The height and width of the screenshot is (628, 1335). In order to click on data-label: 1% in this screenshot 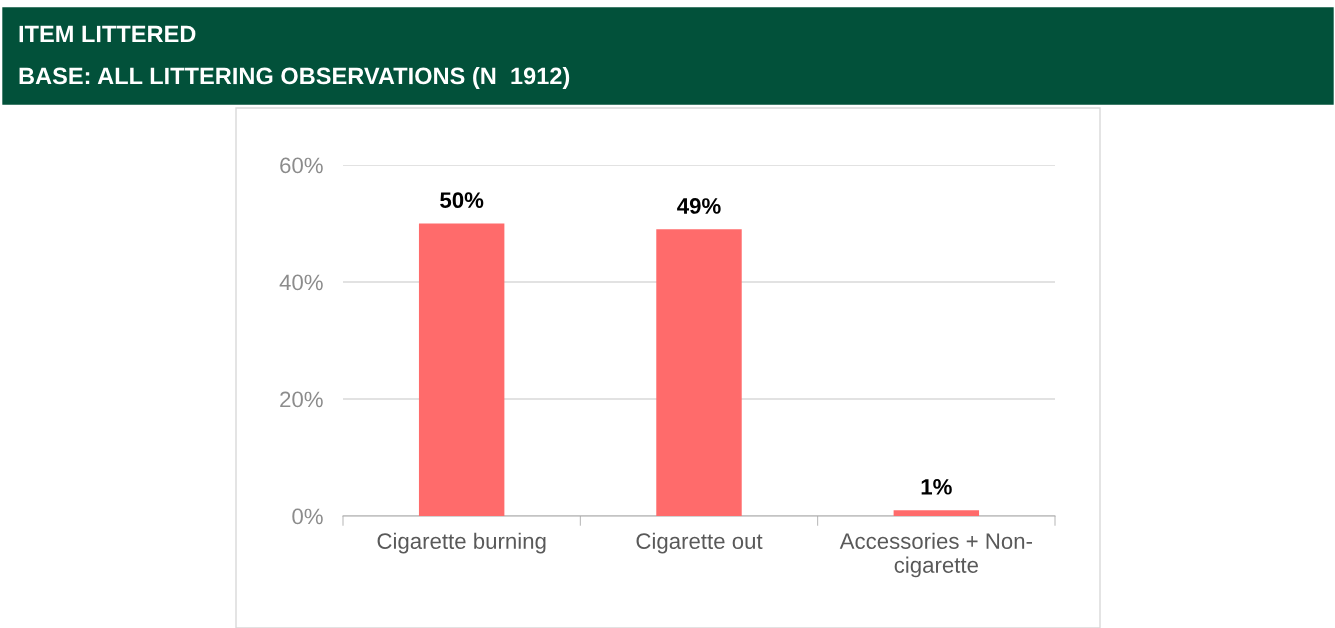, I will do `click(936, 486)`.